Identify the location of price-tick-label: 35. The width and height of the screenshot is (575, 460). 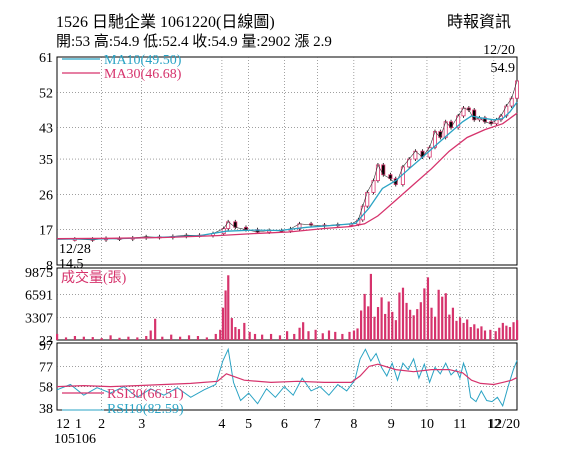
(46, 160).